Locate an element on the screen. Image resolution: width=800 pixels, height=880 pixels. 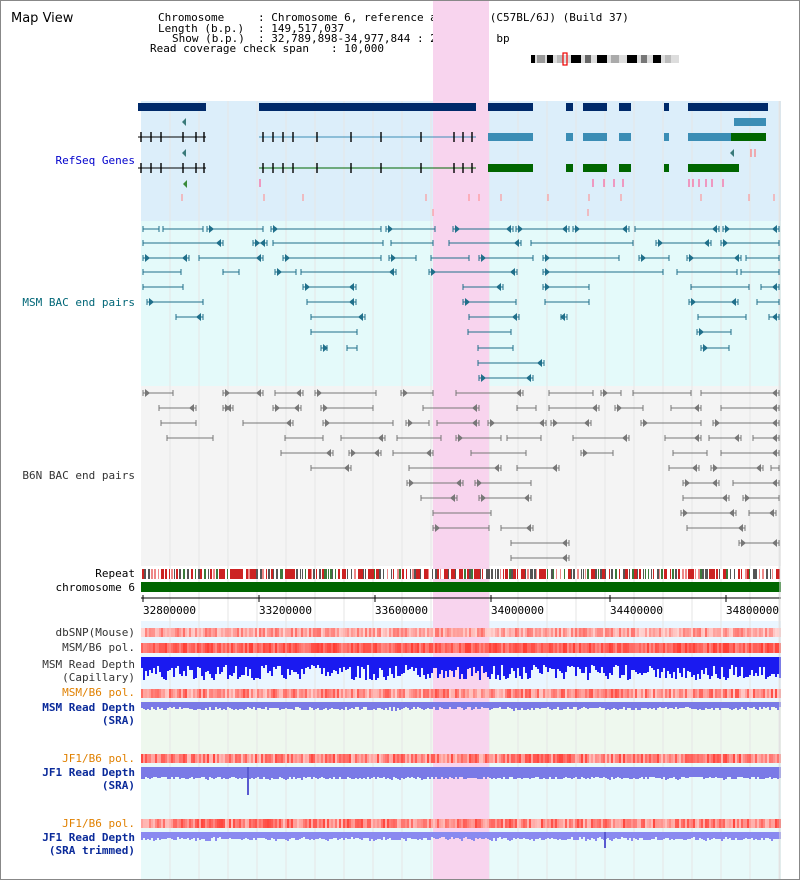
track-label-msm-bac: MSM BAC end pairs is located at coordinates (78, 302).